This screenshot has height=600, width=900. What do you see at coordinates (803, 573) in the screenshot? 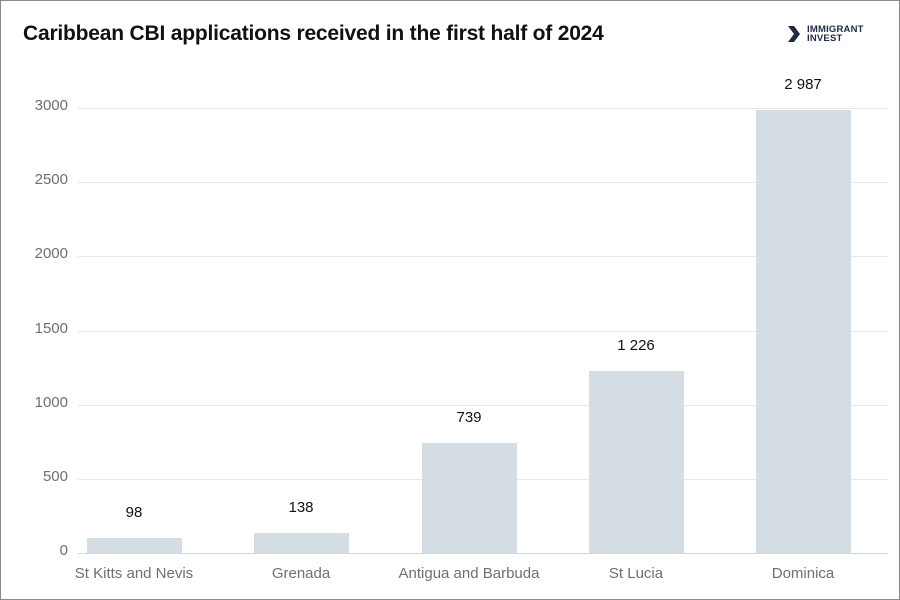
I see `x-category-label: Dominica` at bounding box center [803, 573].